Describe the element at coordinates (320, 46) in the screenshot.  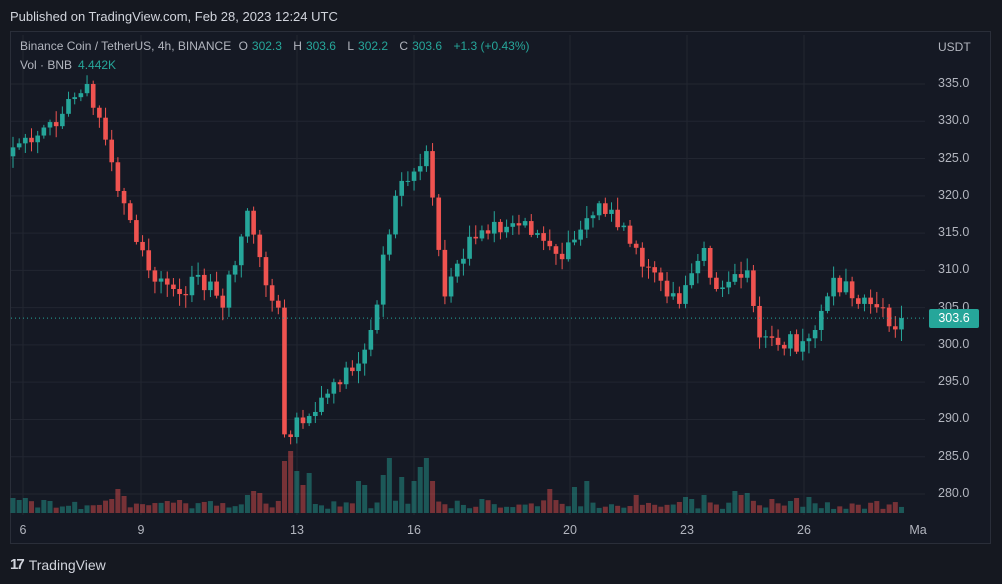
I see `high-number: 303.6` at that location.